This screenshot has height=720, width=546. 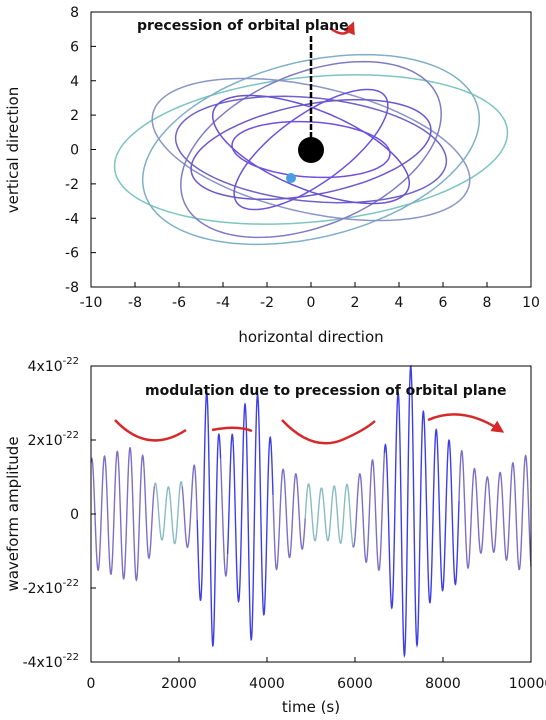 What do you see at coordinates (223, 303) in the screenshot?
I see `top-x-tick-label: -4` at bounding box center [223, 303].